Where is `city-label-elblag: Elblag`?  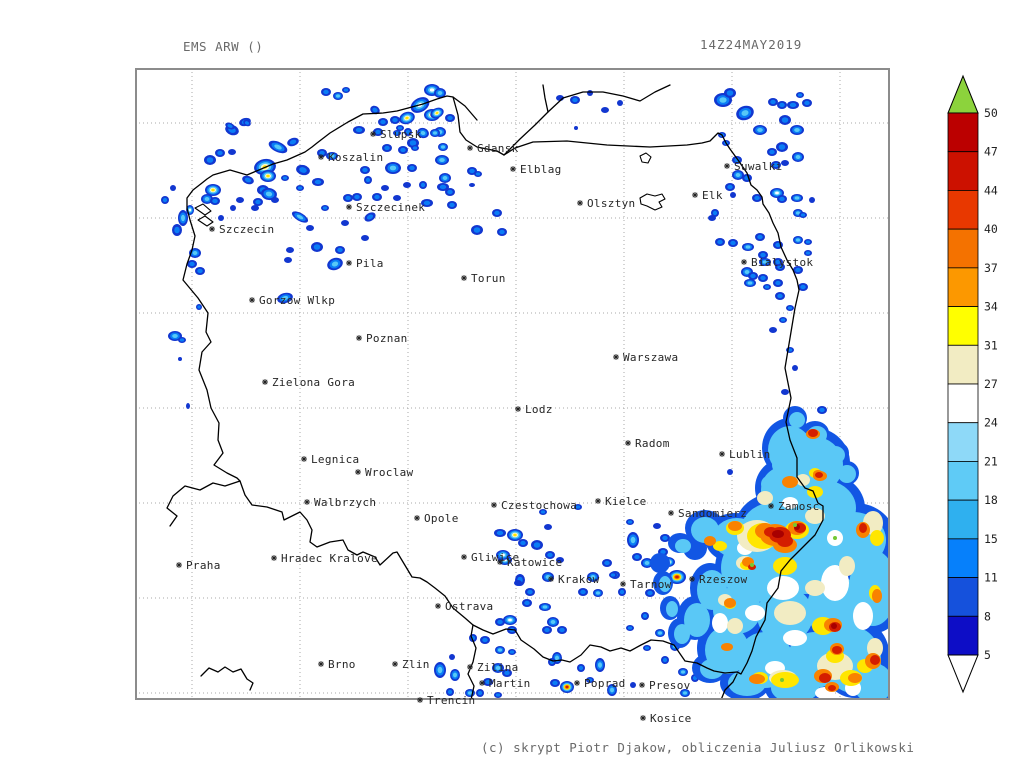
city-label-elblag: Elblag is located at coordinates (541, 169).